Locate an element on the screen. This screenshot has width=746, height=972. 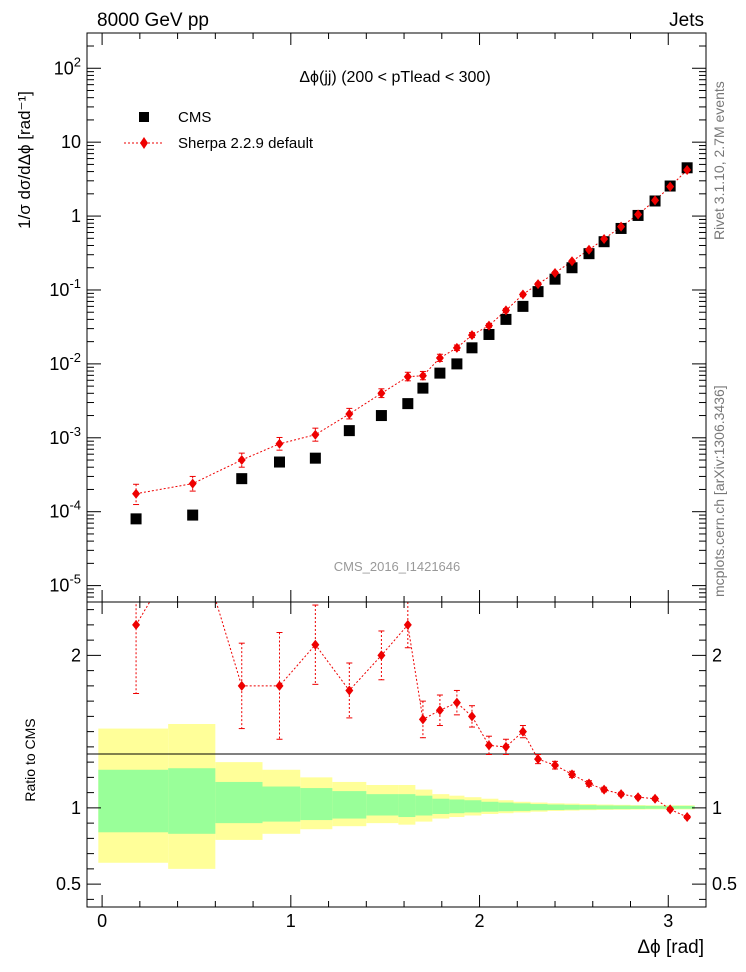
ratio-y-tick-label-right: 0.5 is located at coordinates (724, 884).